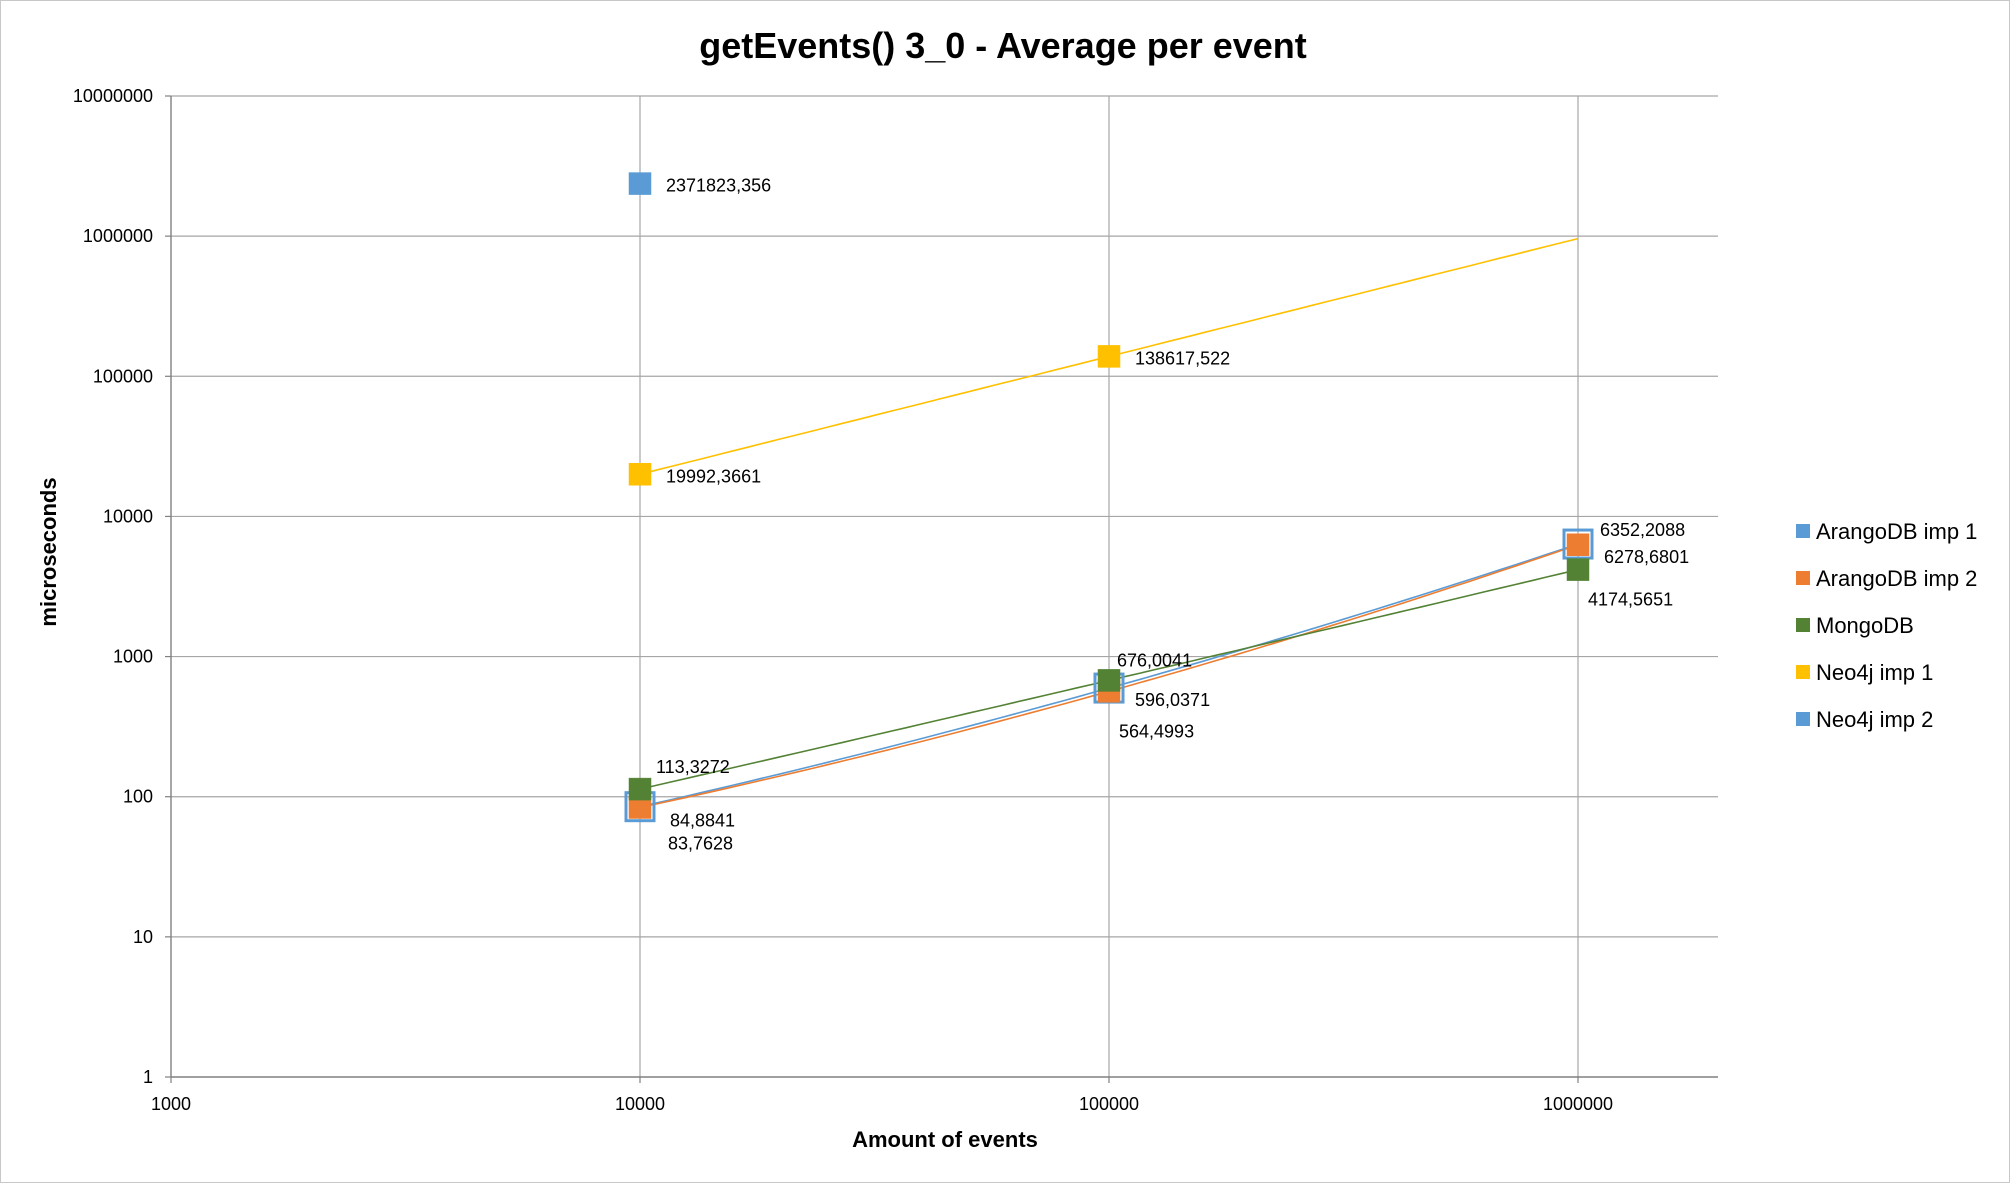 The width and height of the screenshot is (2010, 1183). Describe the element at coordinates (148, 1077) in the screenshot. I see `y-tick-label: 1` at that location.